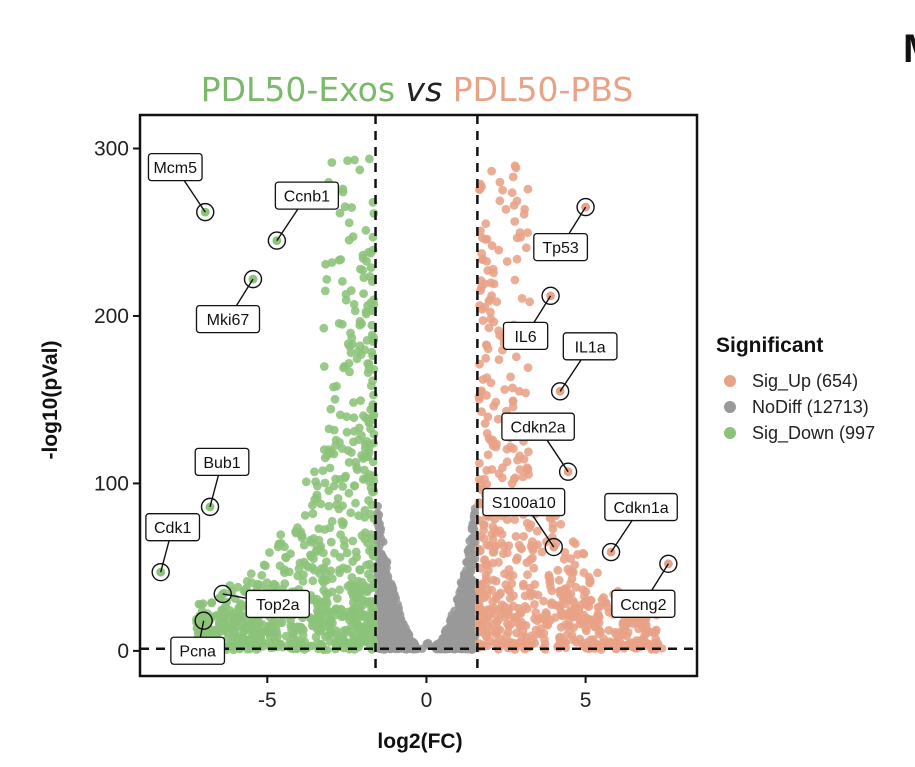 Image resolution: width=915 pixels, height=767 pixels. Describe the element at coordinates (531, 318) in the screenshot. I see `gene-label-il6: IL6` at that location.